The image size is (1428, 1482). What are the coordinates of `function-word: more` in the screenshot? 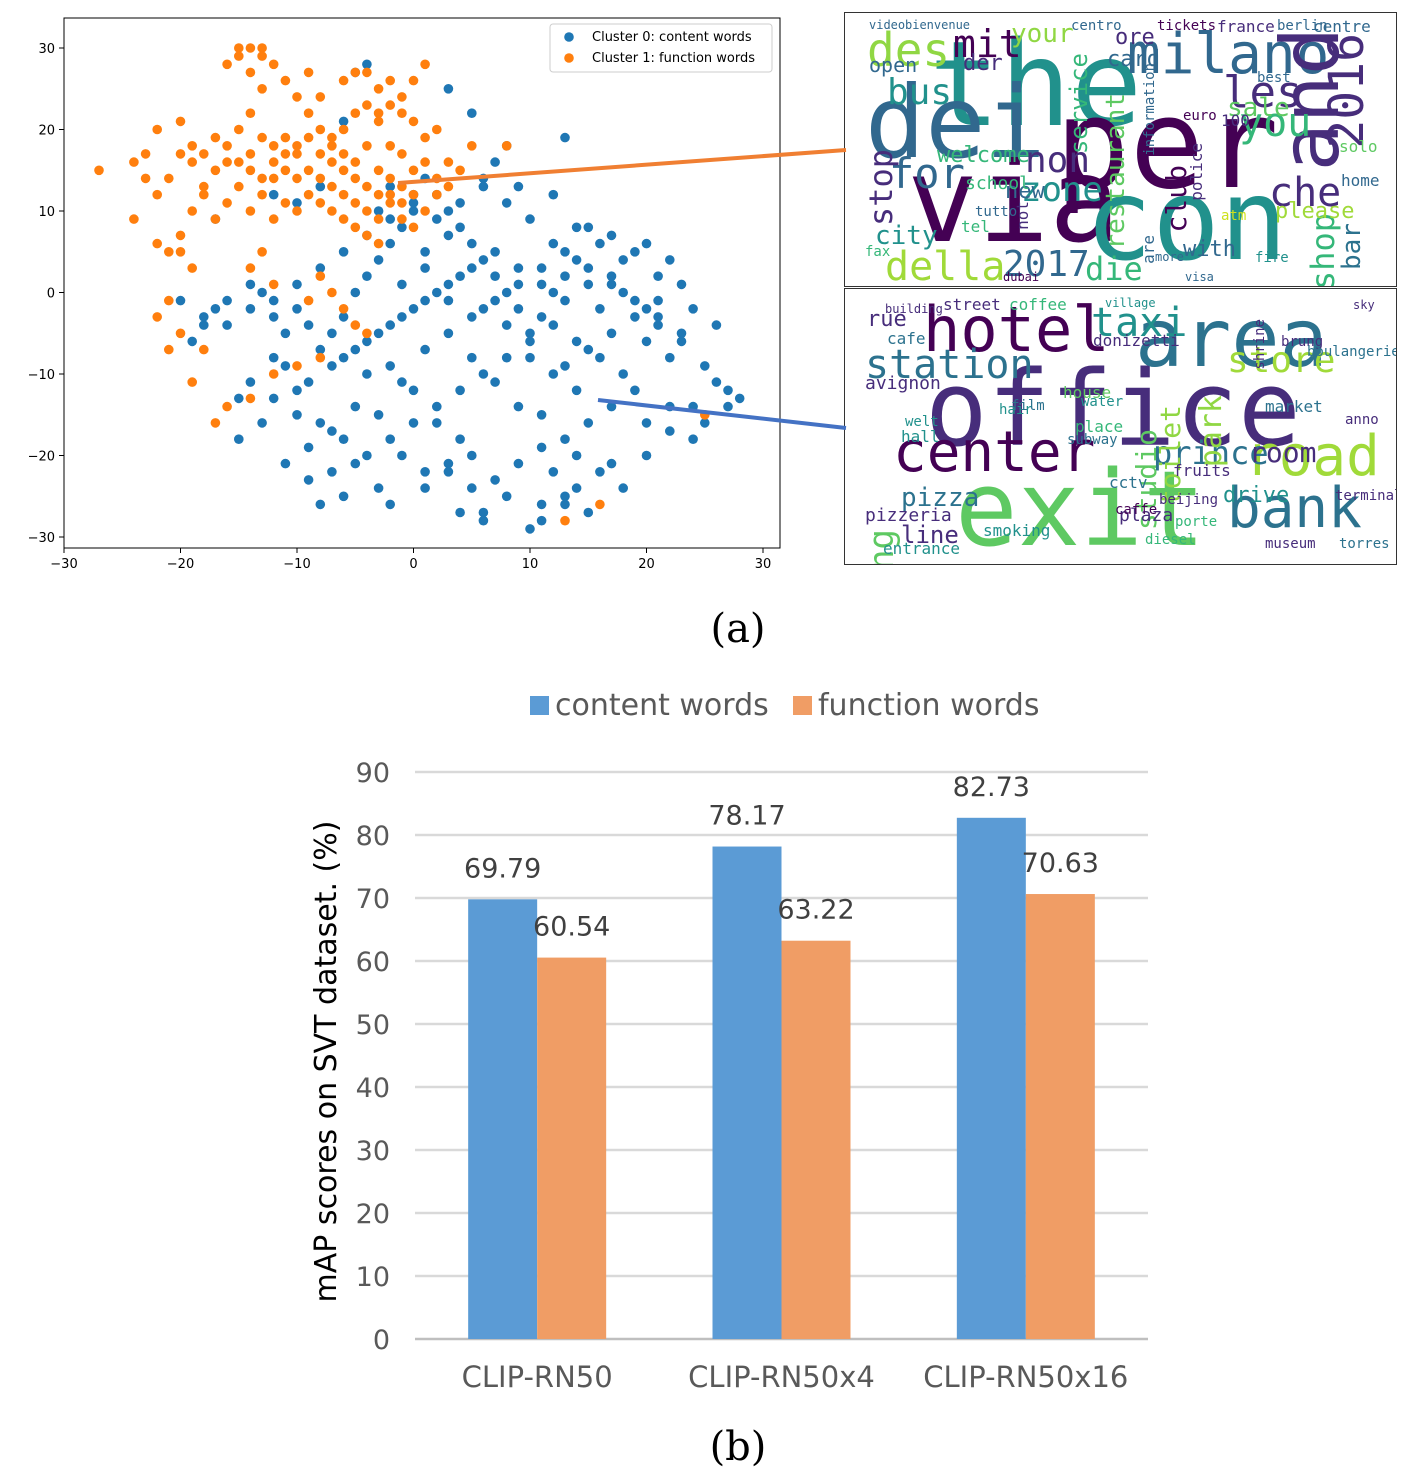 It's located at (1169, 257).